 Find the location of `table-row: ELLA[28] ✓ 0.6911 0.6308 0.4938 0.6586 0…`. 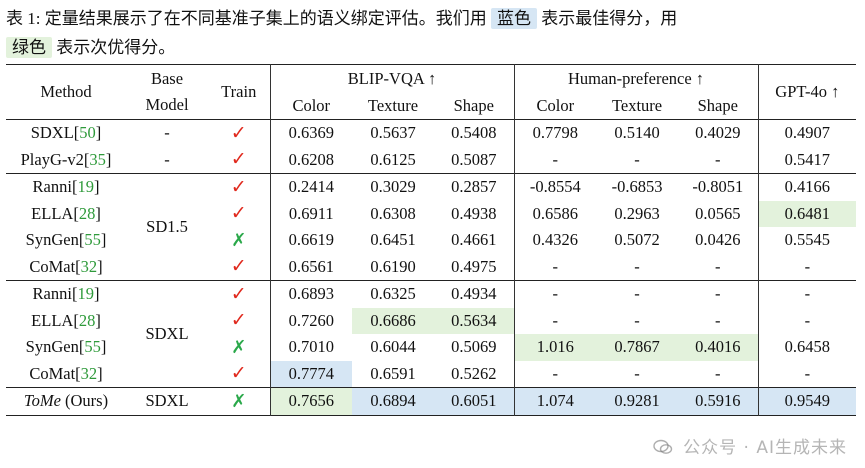

table-row: ELLA[28] ✓ 0.6911 0.6308 0.4938 0.6586 0… is located at coordinates (431, 213).